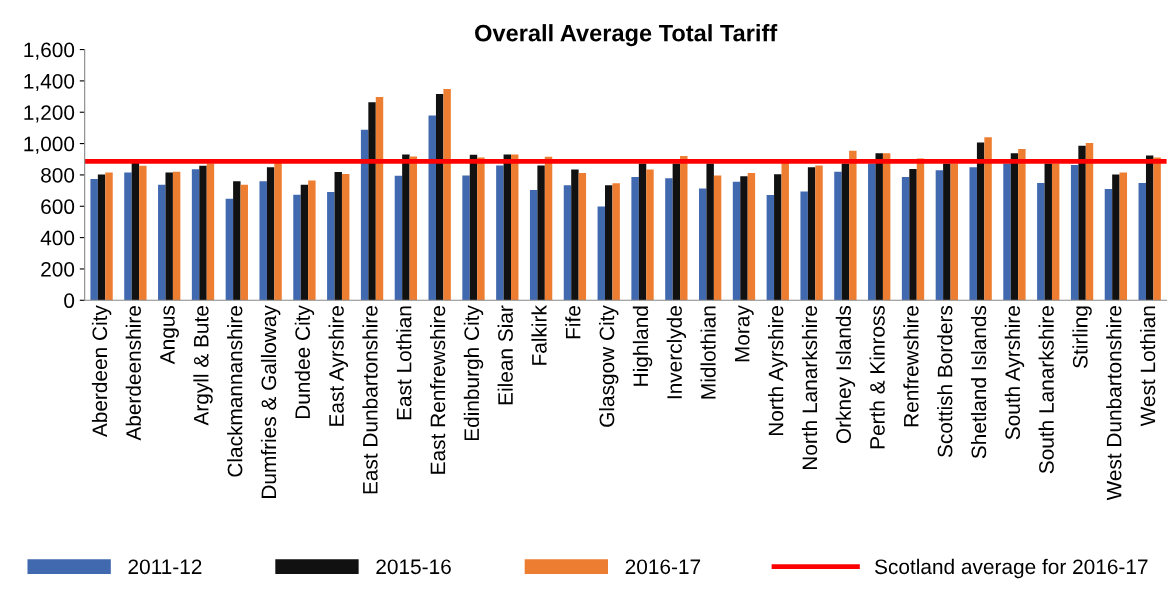 The height and width of the screenshot is (597, 1176). Describe the element at coordinates (539, 335) in the screenshot. I see `x-tick-label: Falkirk` at that location.